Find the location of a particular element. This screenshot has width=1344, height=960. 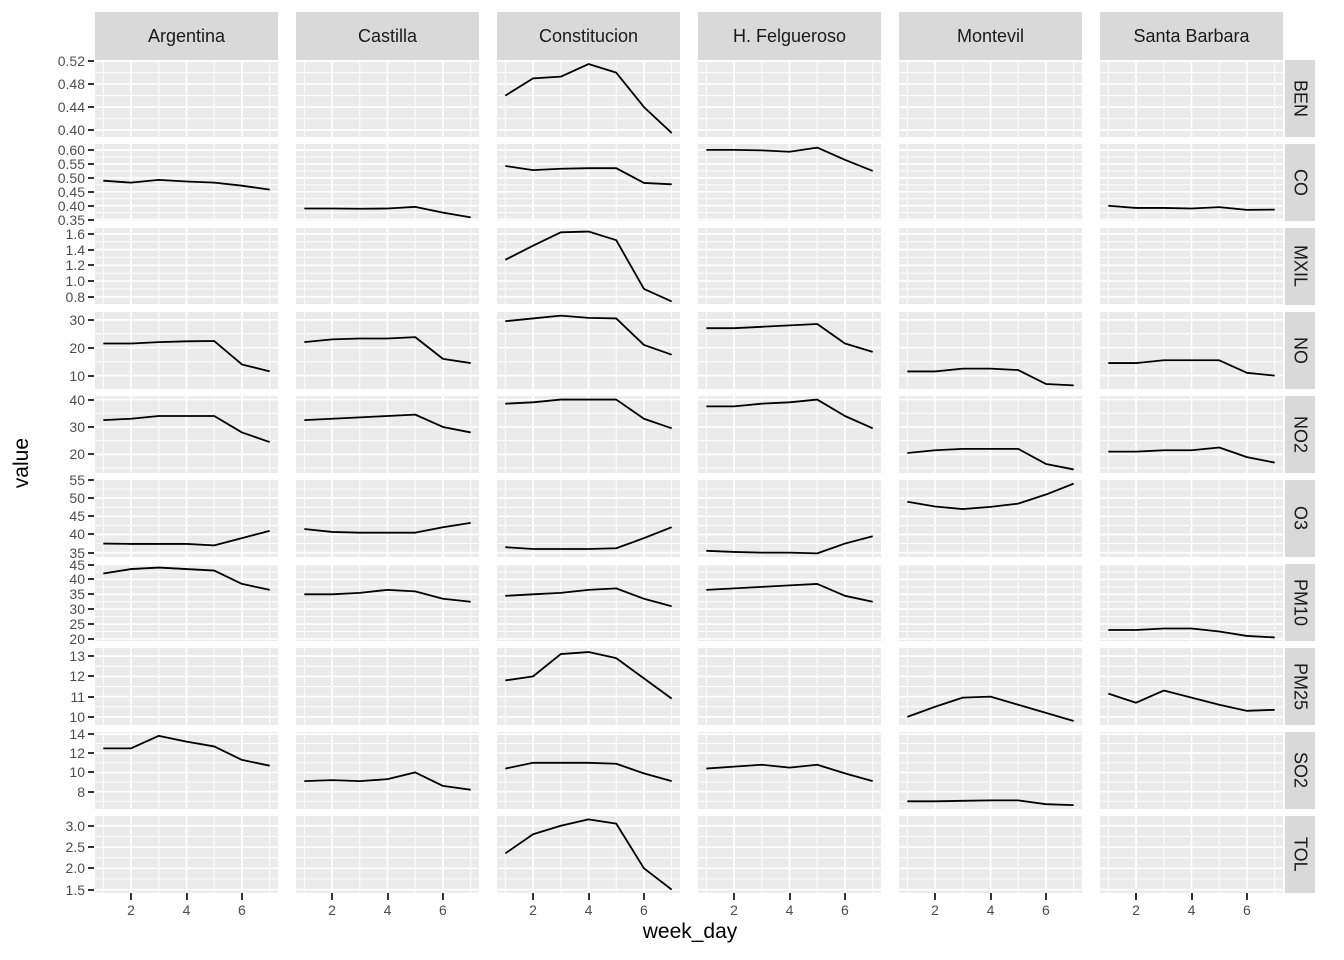

facet-row-label: NO is located at coordinates (1300, 350).